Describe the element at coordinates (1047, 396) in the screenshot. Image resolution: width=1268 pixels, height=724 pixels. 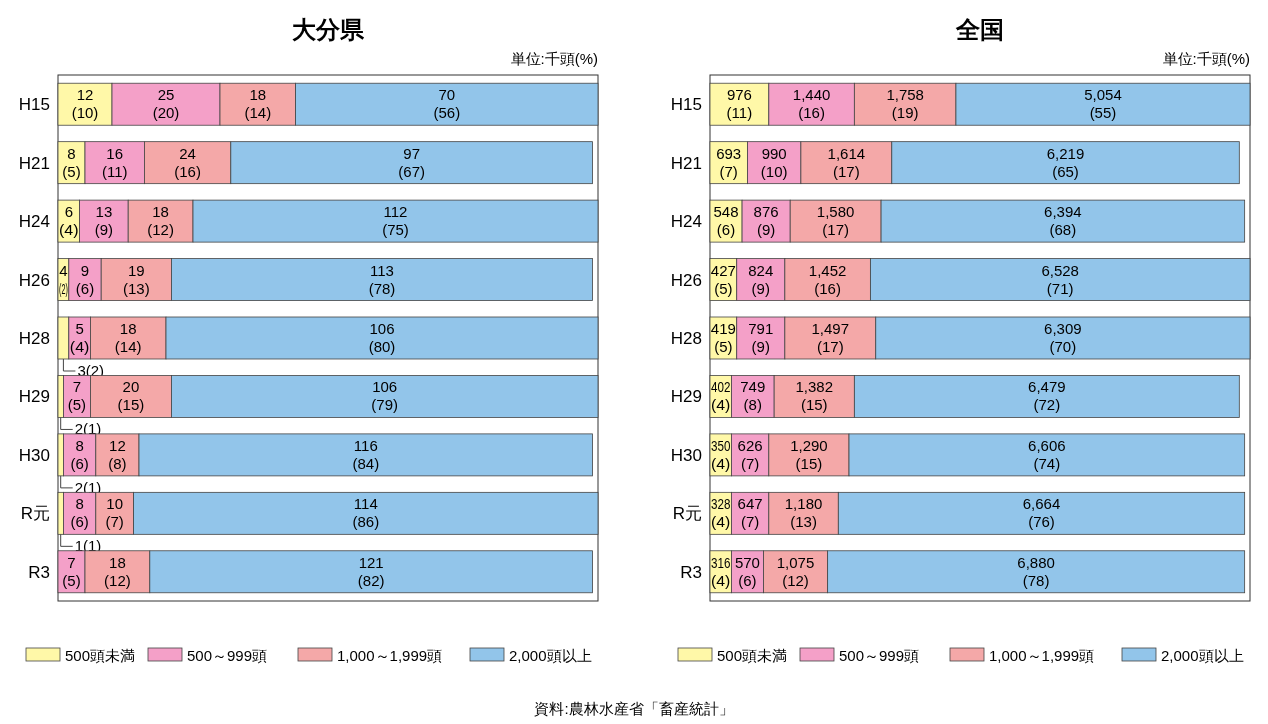
I see `data-label: 6,479 (72)` at that location.